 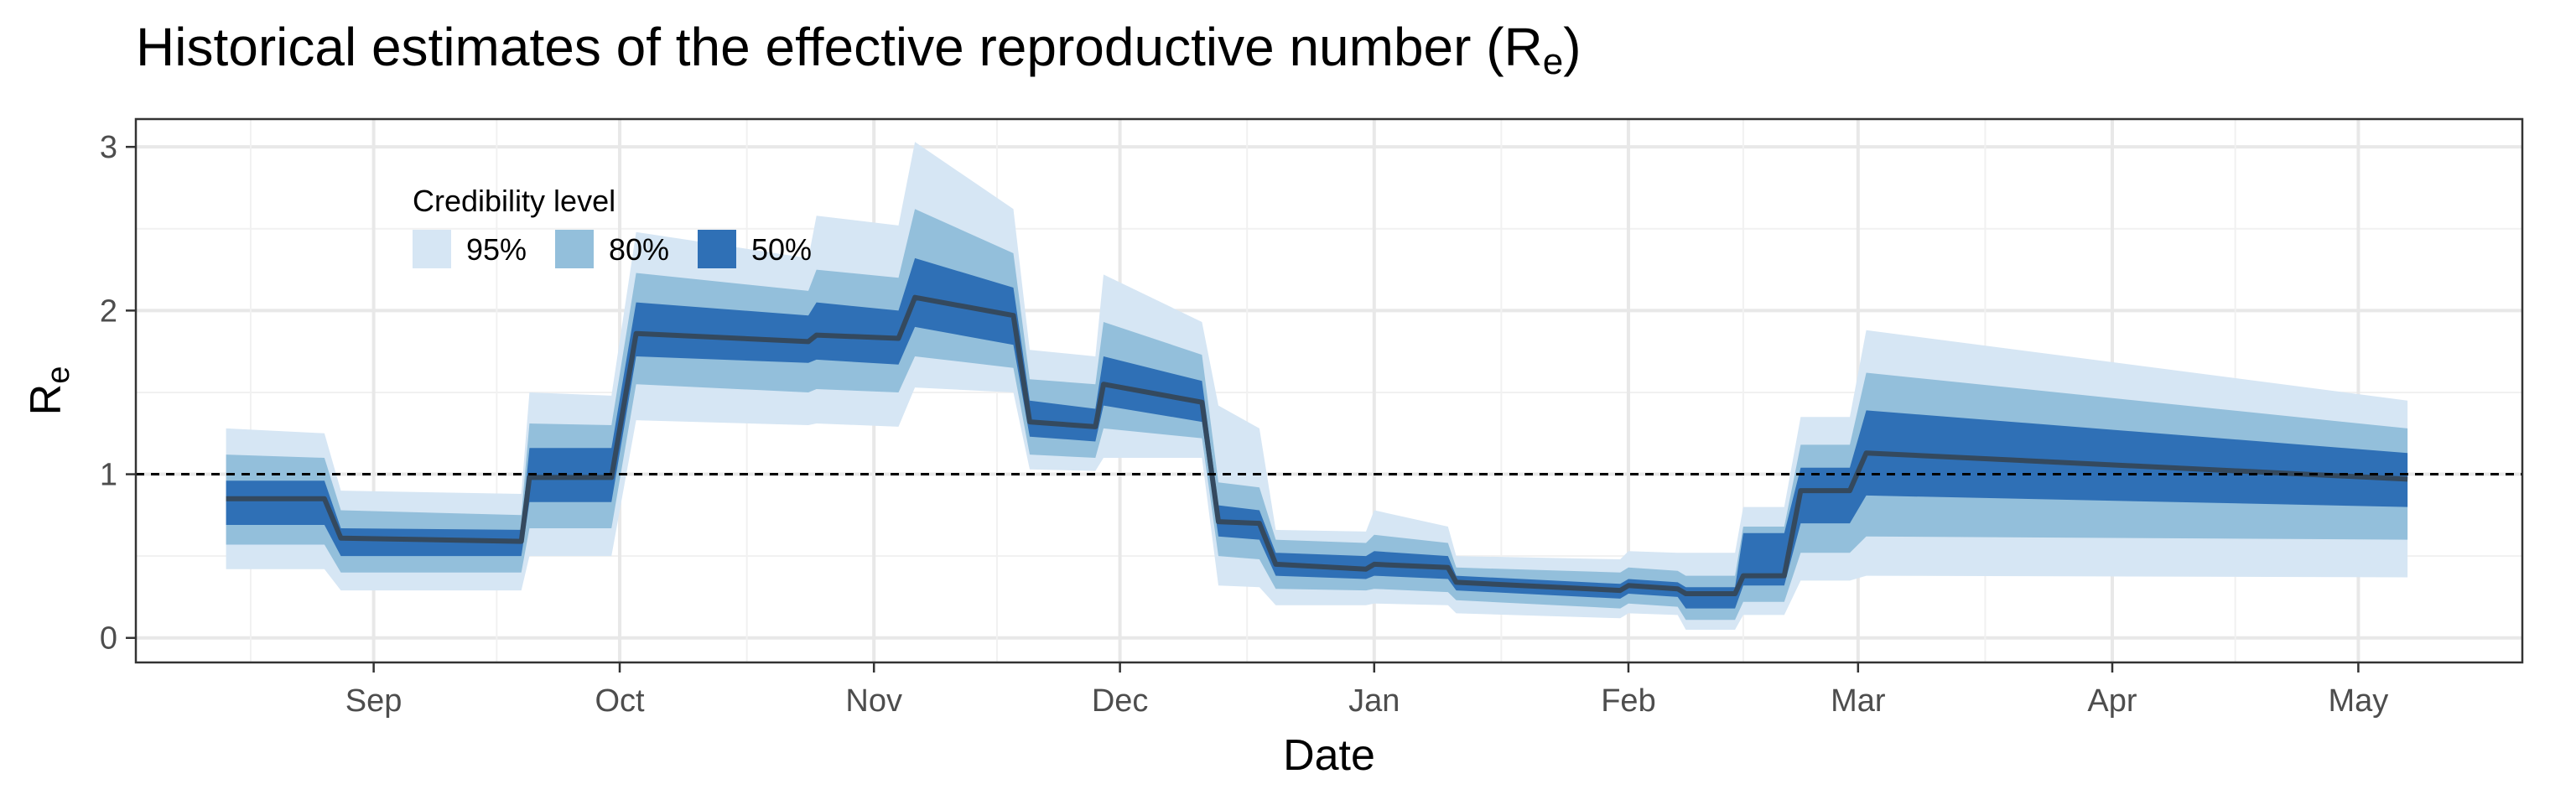 What do you see at coordinates (612, 226) in the screenshot?
I see `legend: Credibility level 95% 80% 50%` at bounding box center [612, 226].